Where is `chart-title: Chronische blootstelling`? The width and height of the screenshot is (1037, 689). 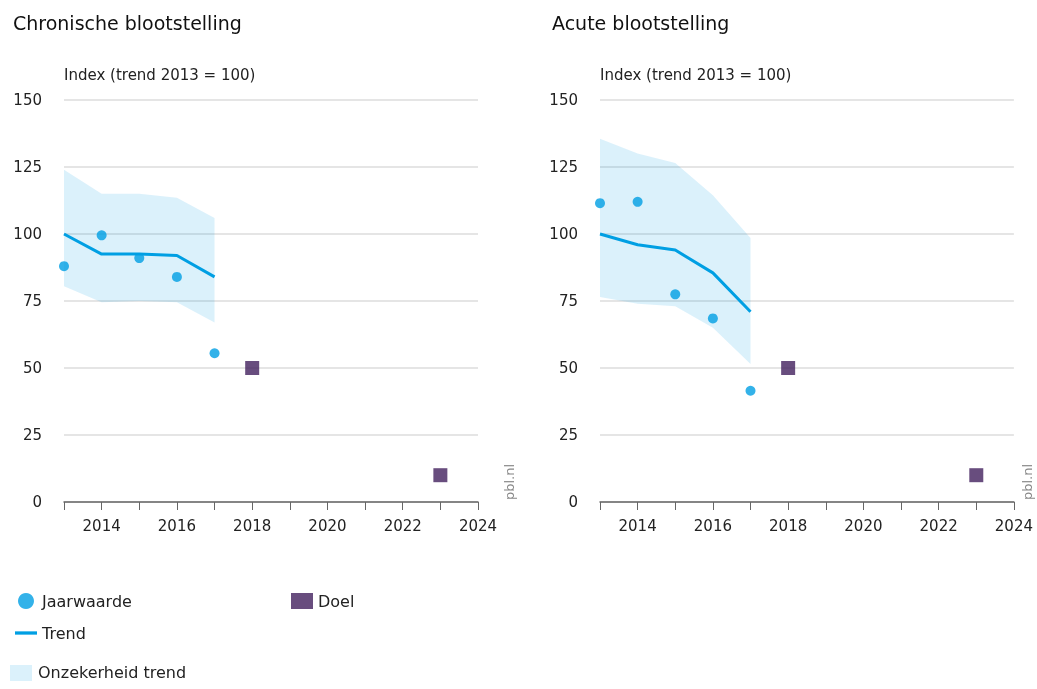
chart-title: Chronische blootstelling is located at coordinates (127, 22).